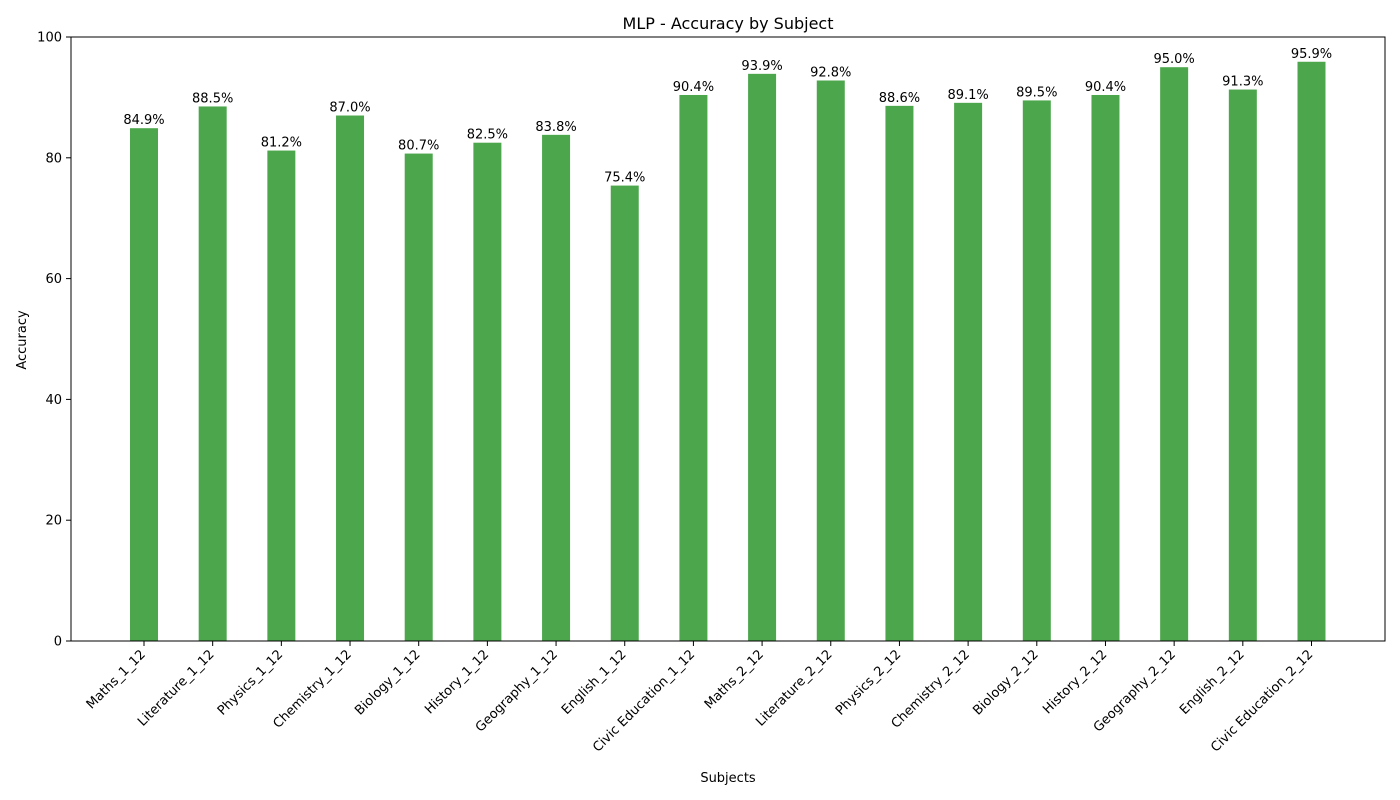 The image size is (1400, 800). I want to click on y-axis-label: Accuracy, so click(22, 340).